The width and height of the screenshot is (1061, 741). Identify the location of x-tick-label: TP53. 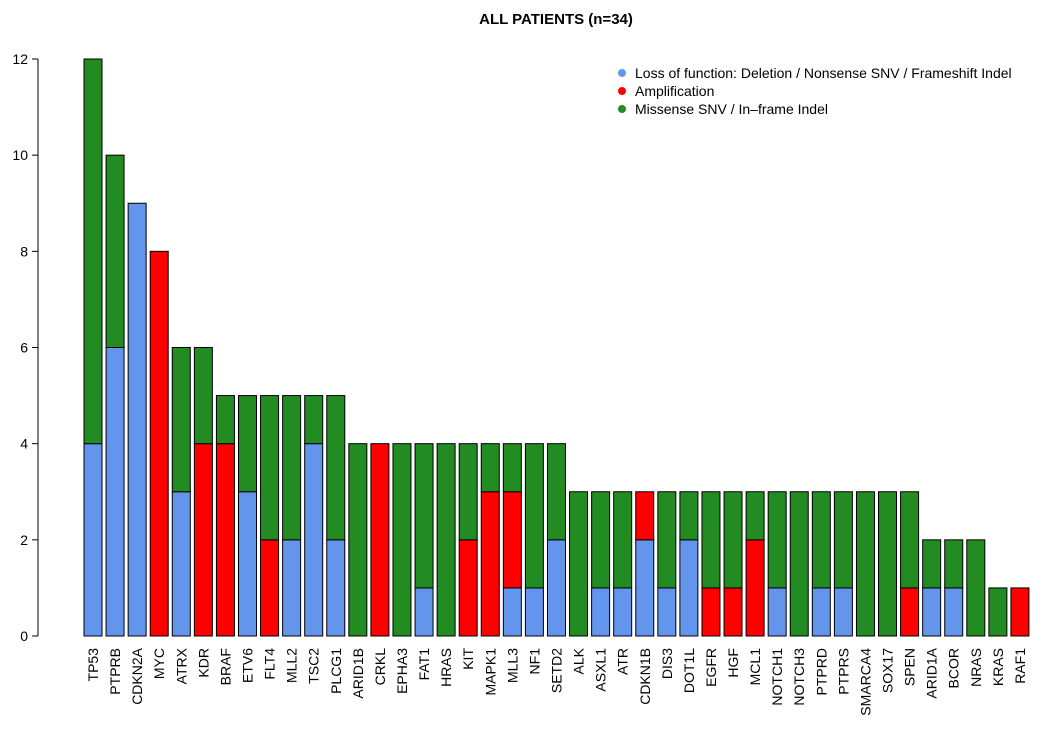
(93, 665).